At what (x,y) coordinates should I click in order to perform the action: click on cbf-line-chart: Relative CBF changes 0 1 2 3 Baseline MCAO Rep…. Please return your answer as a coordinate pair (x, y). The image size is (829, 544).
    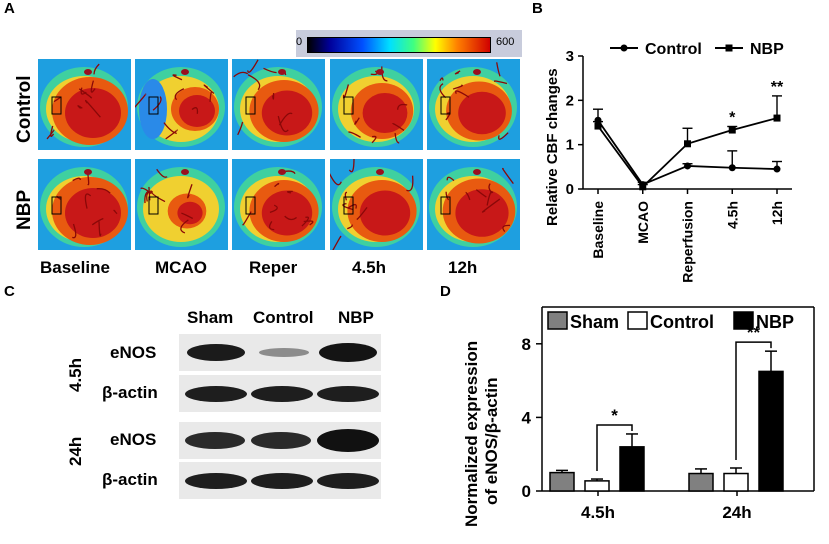
    Looking at the image, I should click on (668, 162).